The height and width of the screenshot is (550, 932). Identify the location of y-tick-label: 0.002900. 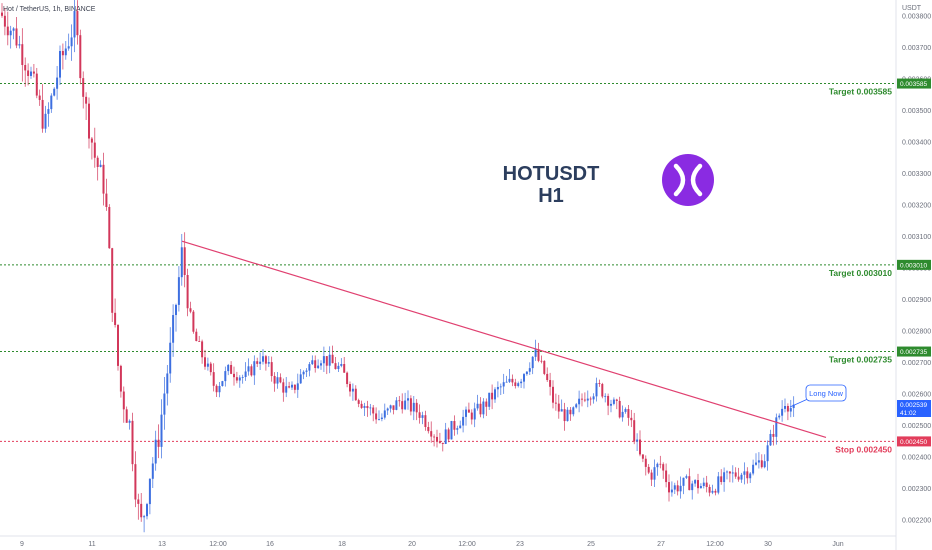
(916, 300).